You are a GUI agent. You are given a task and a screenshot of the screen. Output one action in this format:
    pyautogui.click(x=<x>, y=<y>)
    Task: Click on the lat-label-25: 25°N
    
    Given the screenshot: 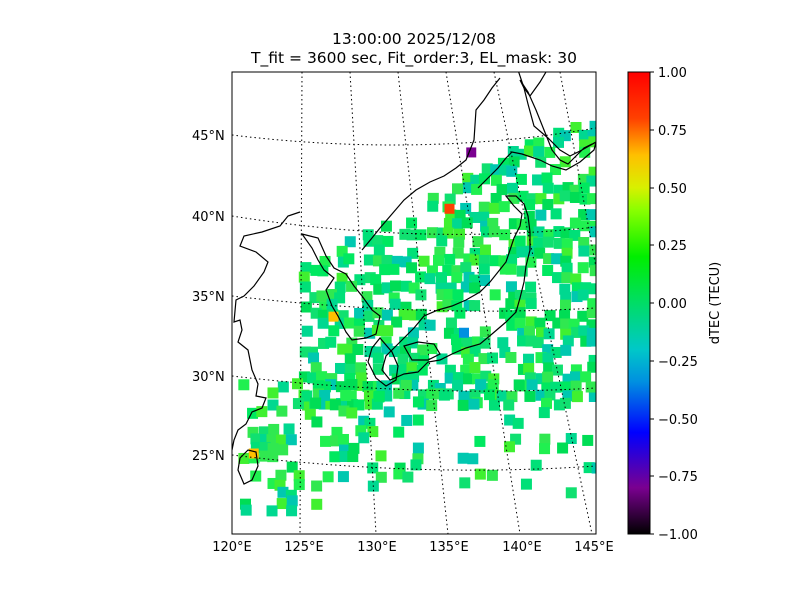 What is the action you would take?
    pyautogui.click(x=208, y=456)
    